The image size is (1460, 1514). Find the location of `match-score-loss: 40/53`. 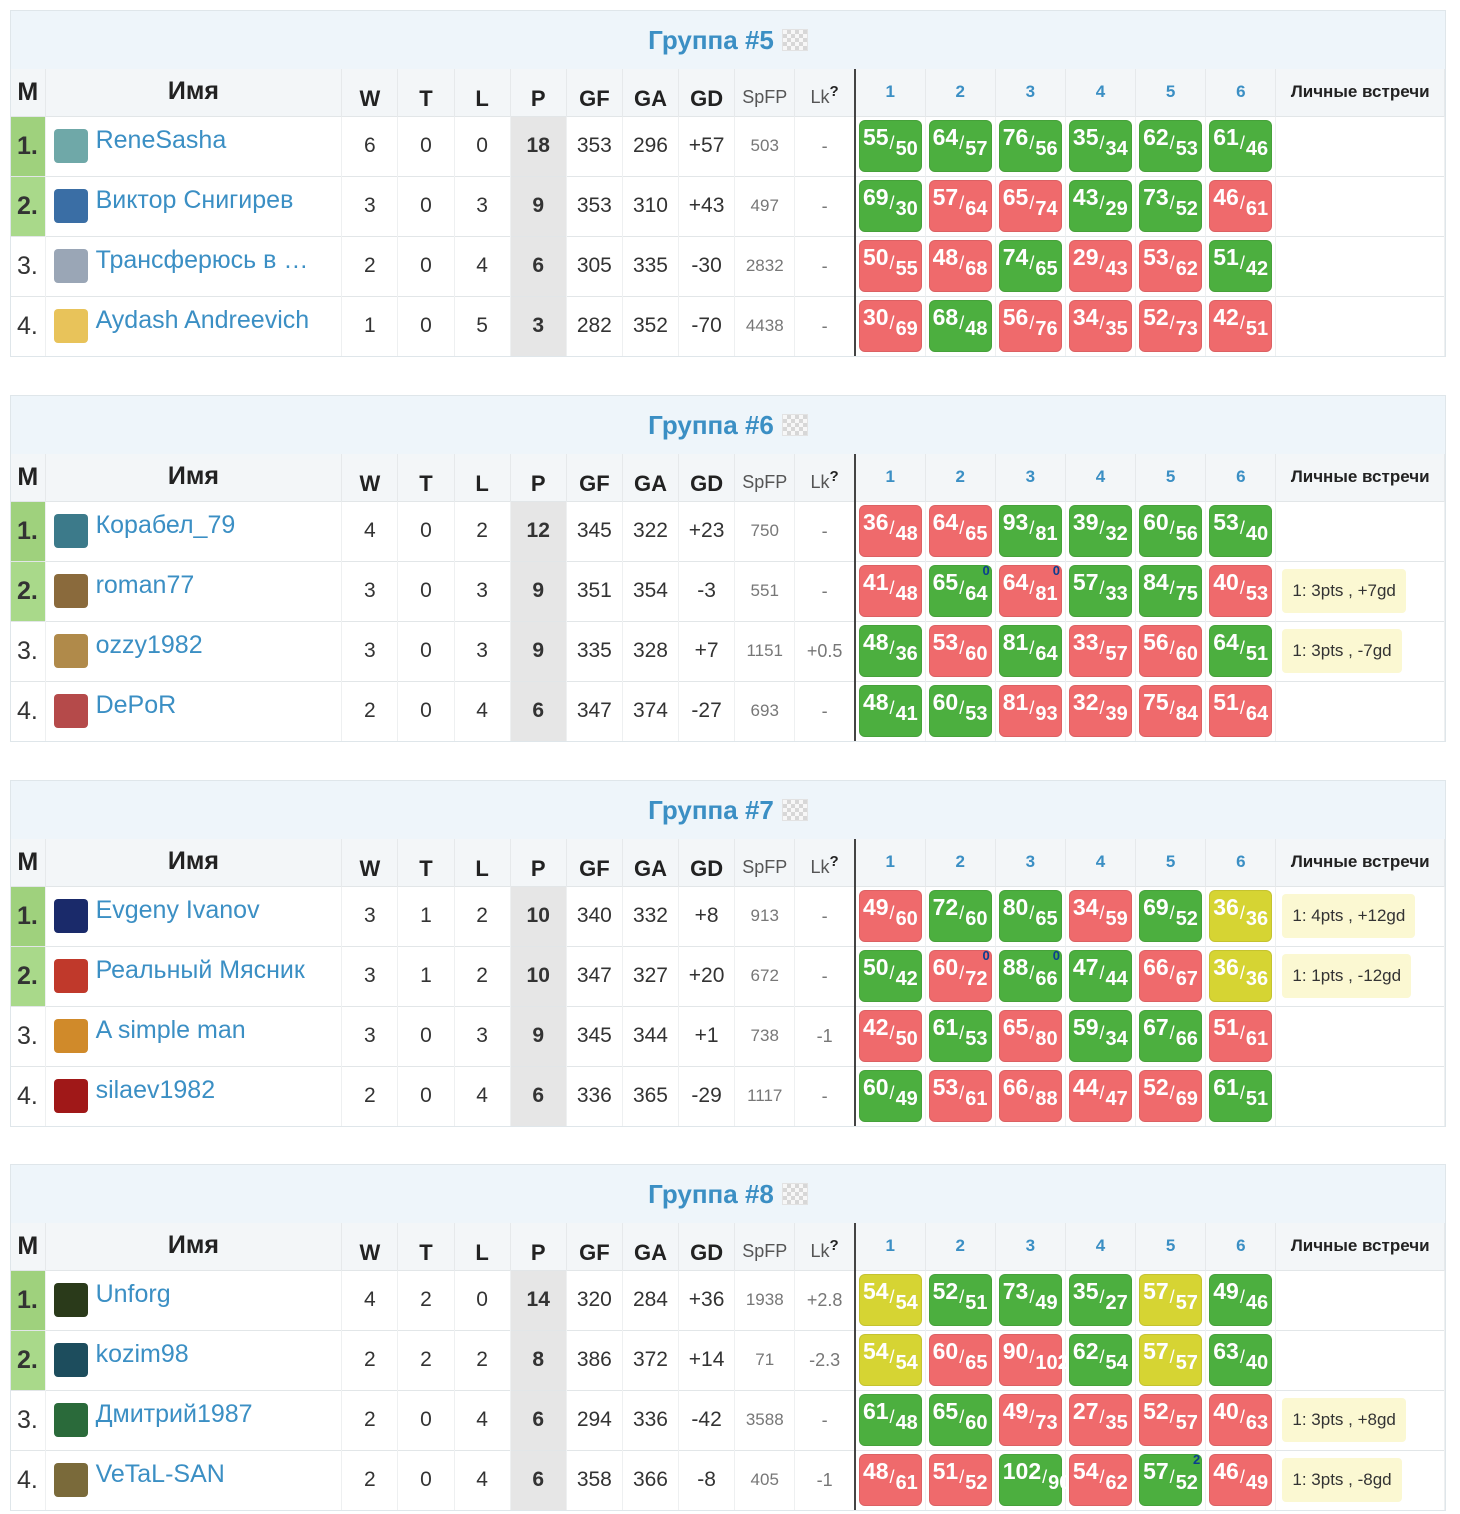

match-score-loss: 40/53 is located at coordinates (1241, 591).